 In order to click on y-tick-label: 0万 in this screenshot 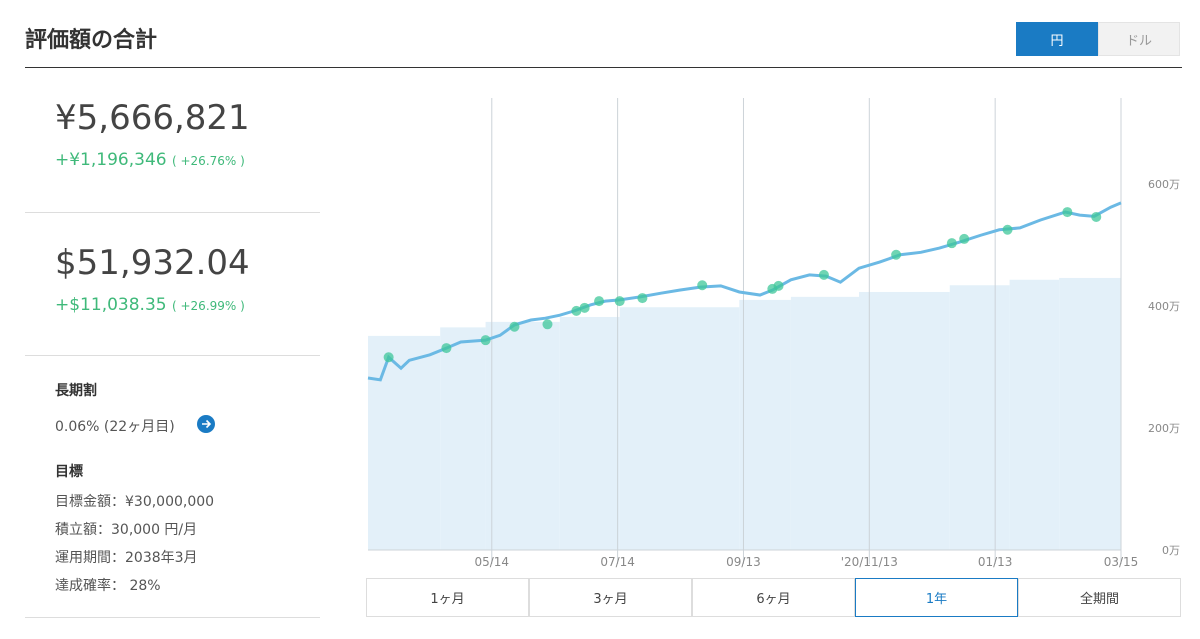, I will do `click(1171, 550)`.